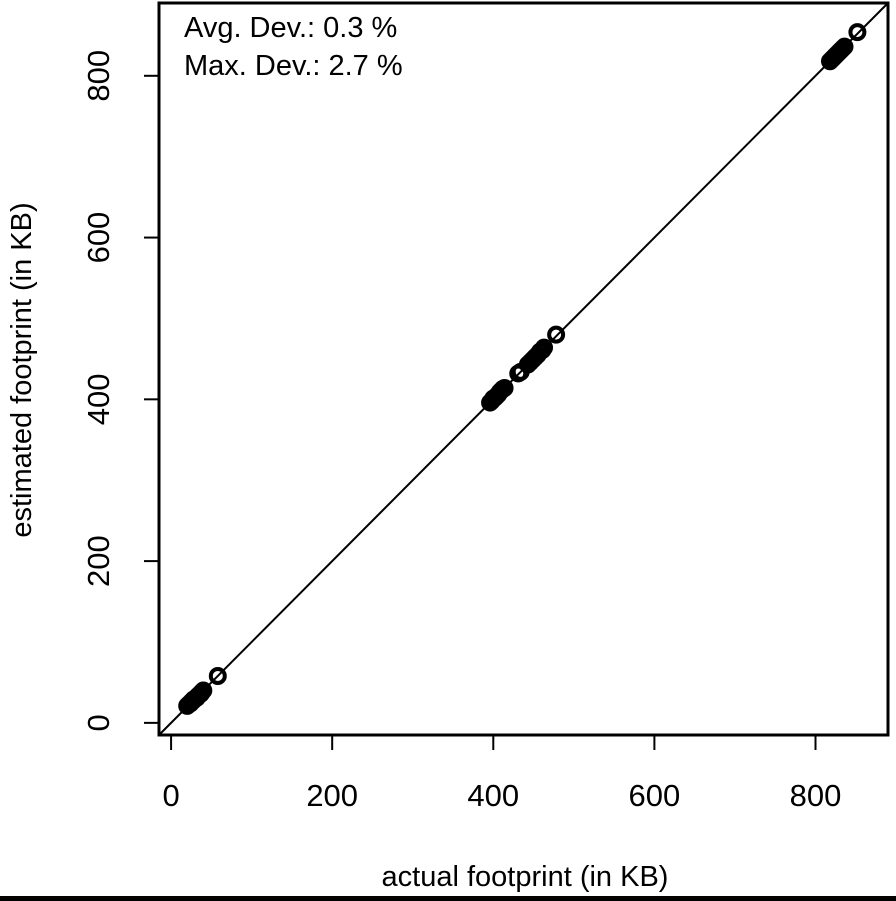  I want to click on x-tick-label: 0, so click(170, 795).